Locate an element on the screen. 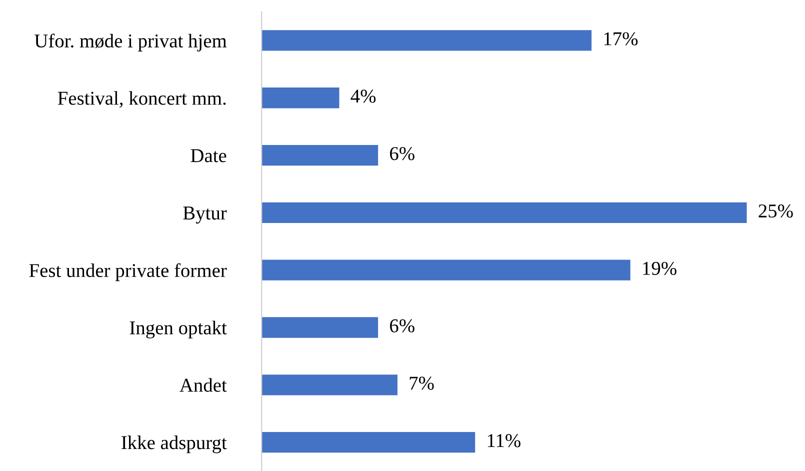 Image resolution: width=805 pixels, height=471 pixels. y-tick-label: Date is located at coordinates (208, 155).